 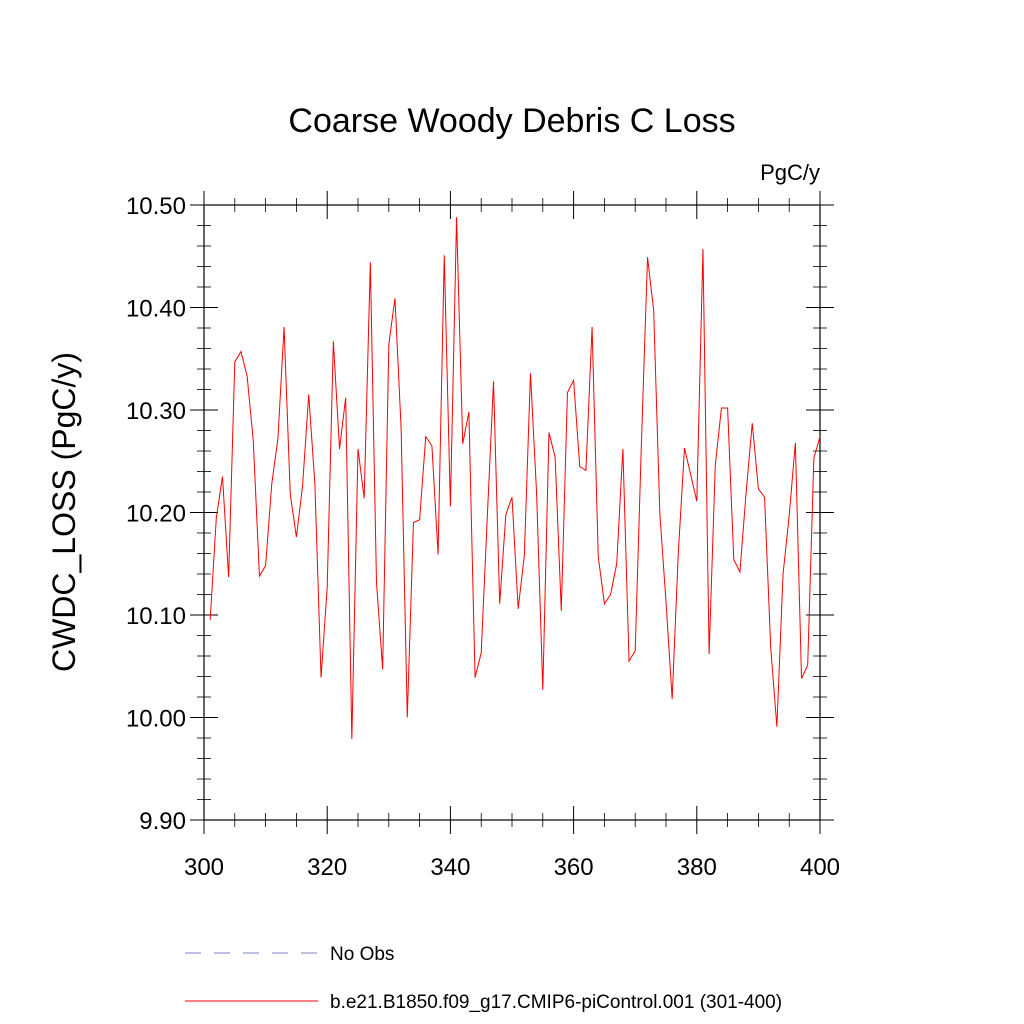 I want to click on x-tick-label: 360, so click(x=574, y=867).